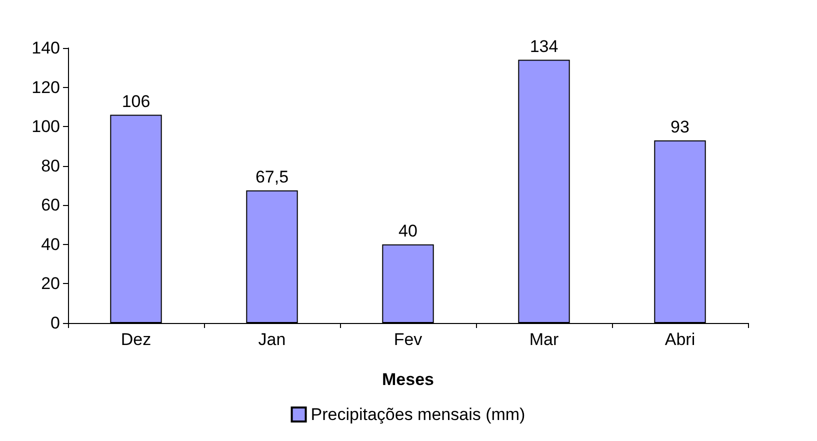 The width and height of the screenshot is (817, 441). Describe the element at coordinates (46, 87) in the screenshot. I see `y-tick-label: 120` at that location.